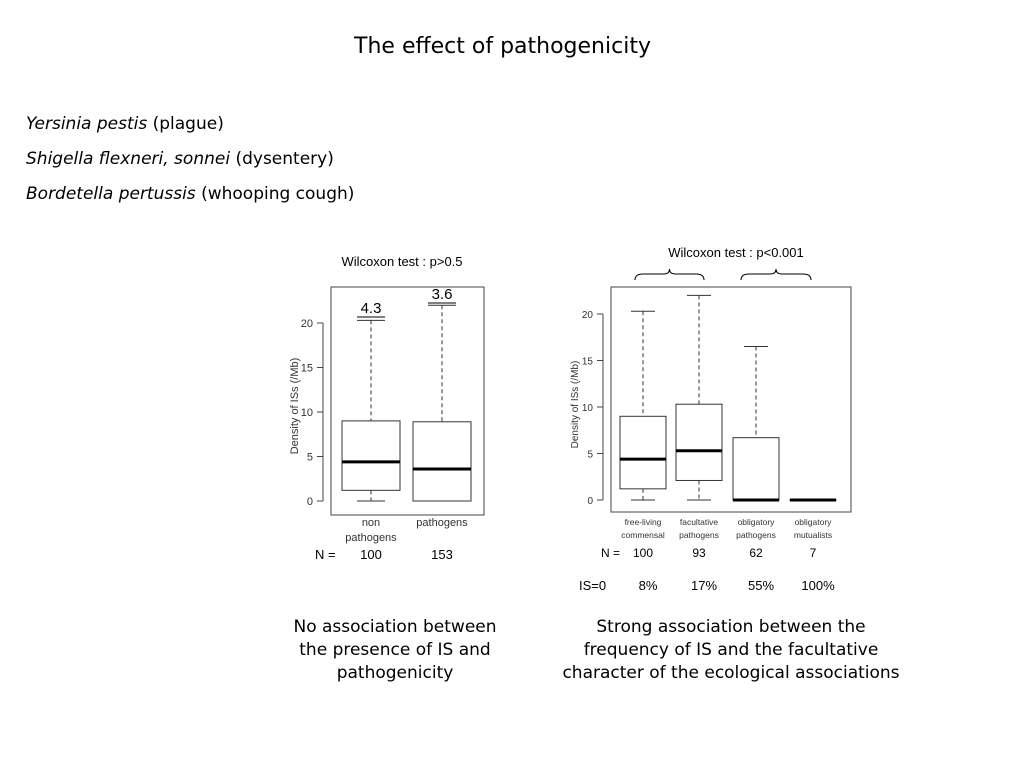 This screenshot has width=1023, height=767. What do you see at coordinates (87, 124) in the screenshot?
I see `species-name: Yersinia pestis` at bounding box center [87, 124].